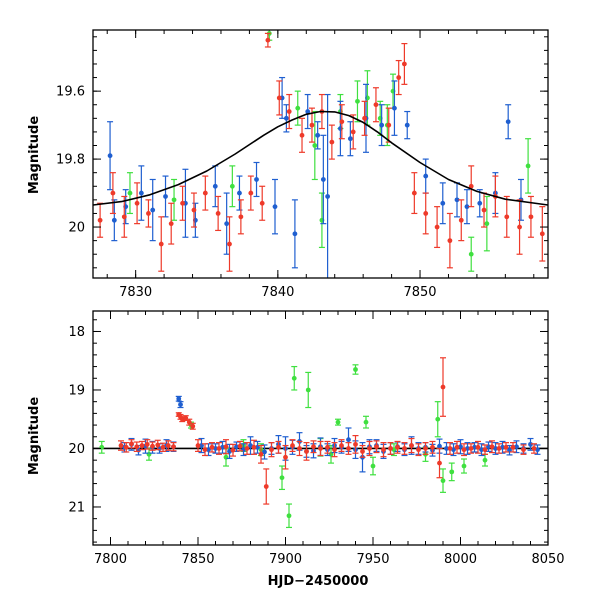 The image size is (600, 600). Describe the element at coordinates (110, 559) in the screenshot. I see `bottom-x-tick-label: 7800` at that location.